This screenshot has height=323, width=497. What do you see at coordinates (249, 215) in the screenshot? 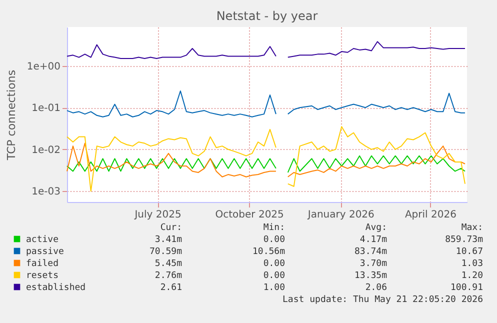
I see `x-tick-label: October 2025` at bounding box center [249, 215].